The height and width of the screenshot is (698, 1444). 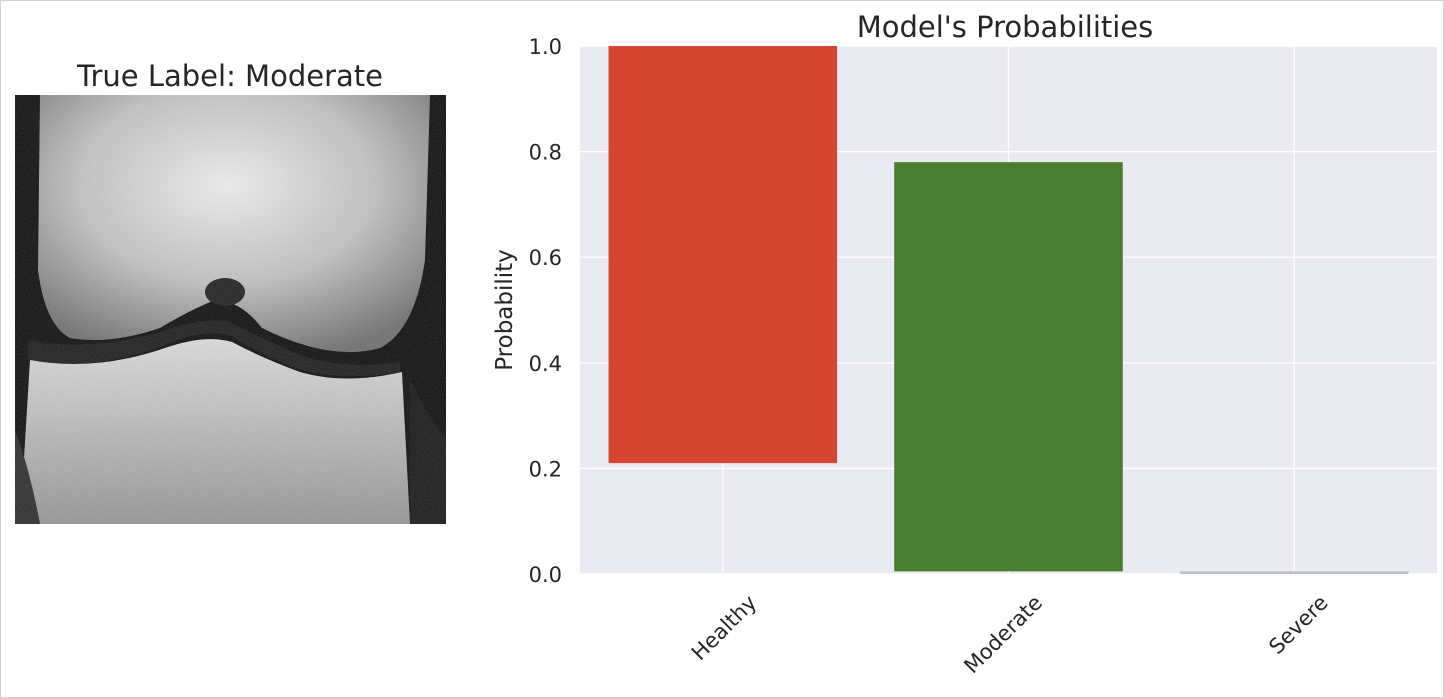 I want to click on y-axis-label: Probability, so click(x=505, y=310).